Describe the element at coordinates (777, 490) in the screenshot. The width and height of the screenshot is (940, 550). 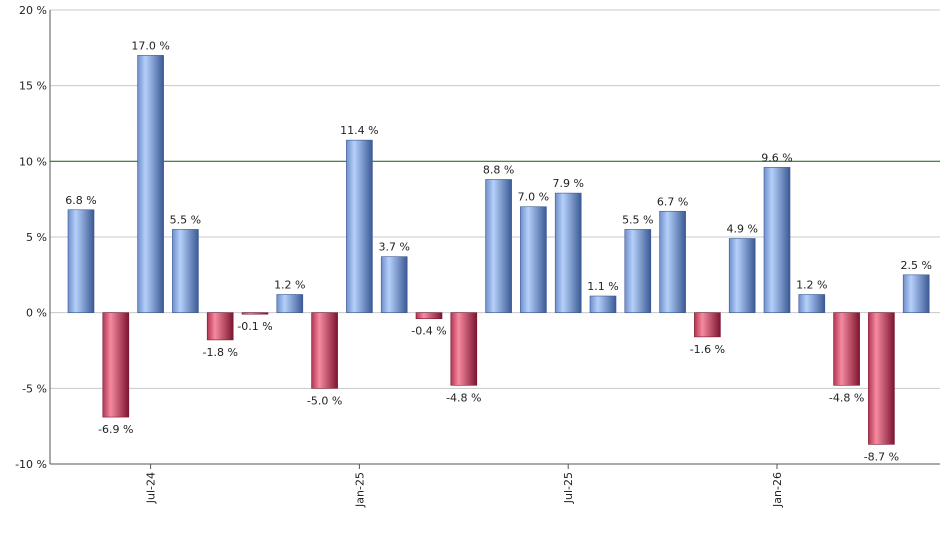
I see `x-tick-label: Jan-26` at that location.